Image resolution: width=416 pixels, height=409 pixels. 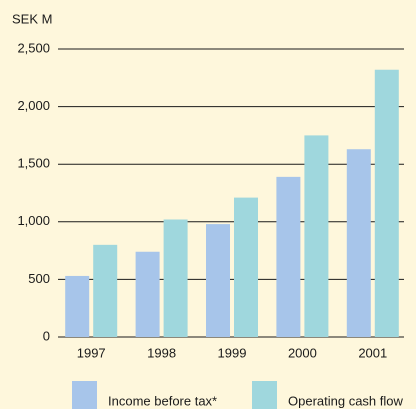 I want to click on legend-label: Income before tax*, so click(x=162, y=400).